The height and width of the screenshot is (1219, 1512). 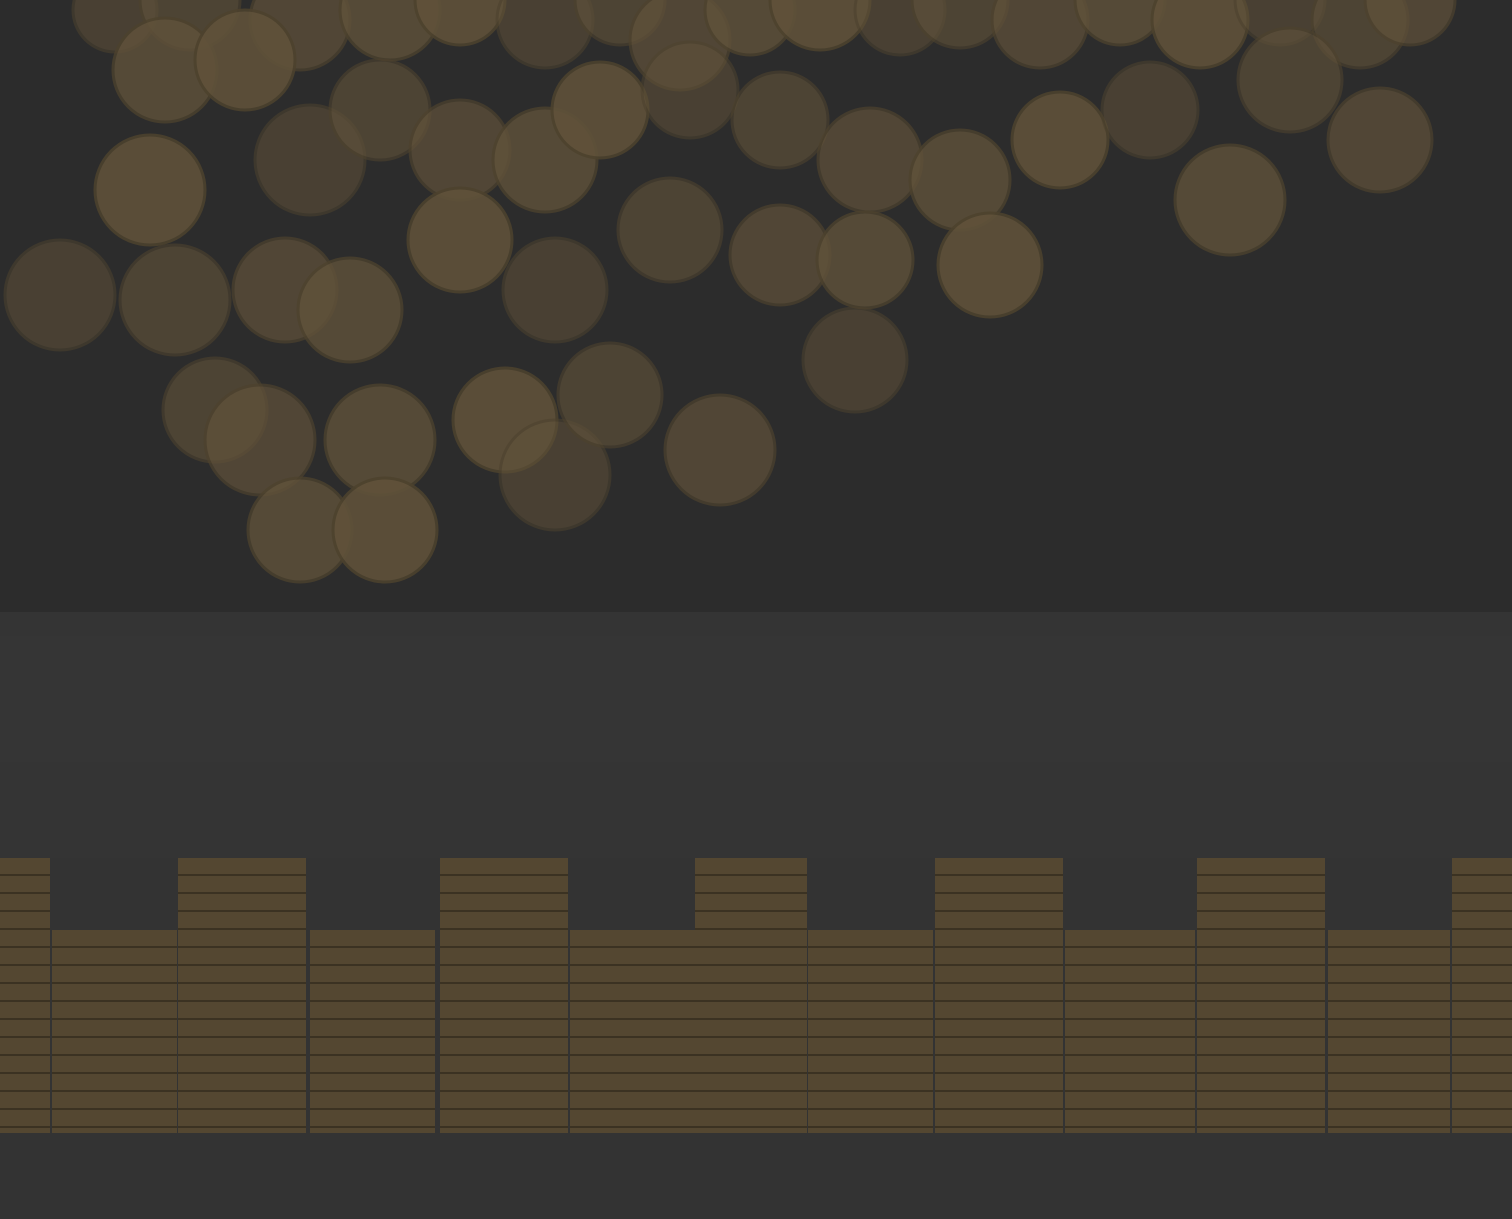 What do you see at coordinates (756, 1176) in the screenshot?
I see `footer-strip` at bounding box center [756, 1176].